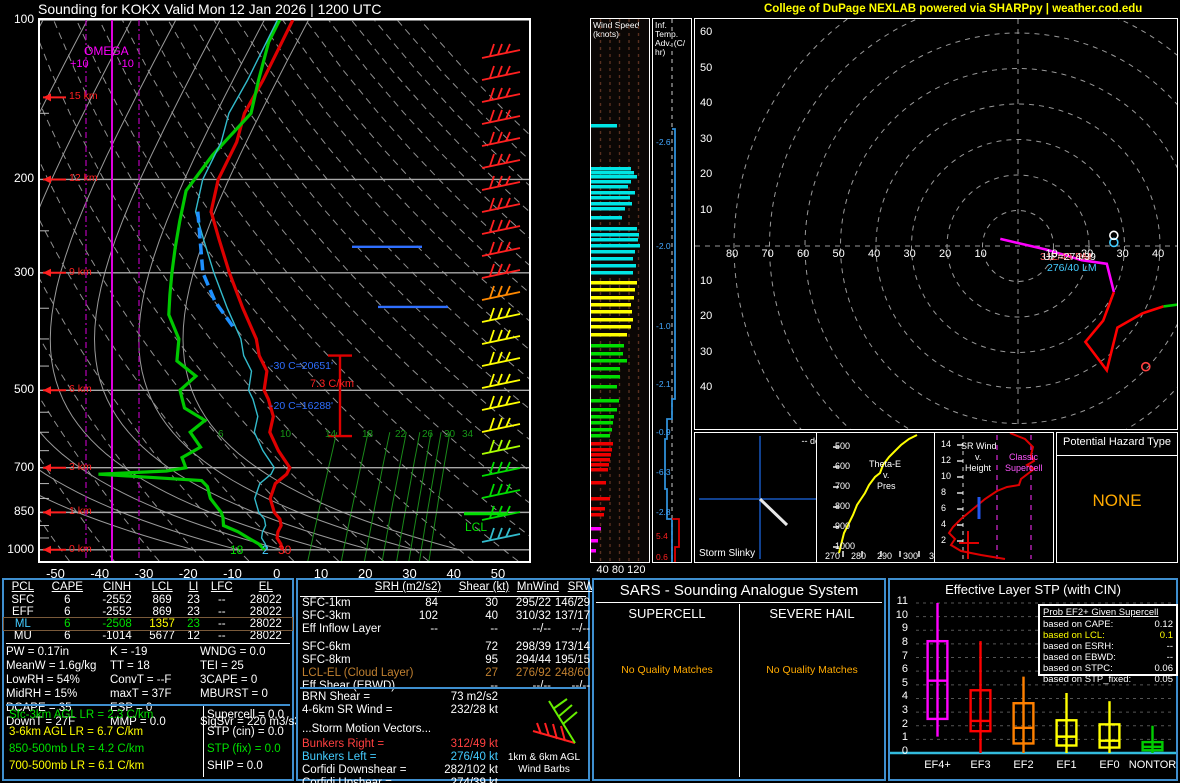 The width and height of the screenshot is (1180, 783). Describe the element at coordinates (803, 254) in the screenshot. I see `hodo-x-label: 60` at that location.